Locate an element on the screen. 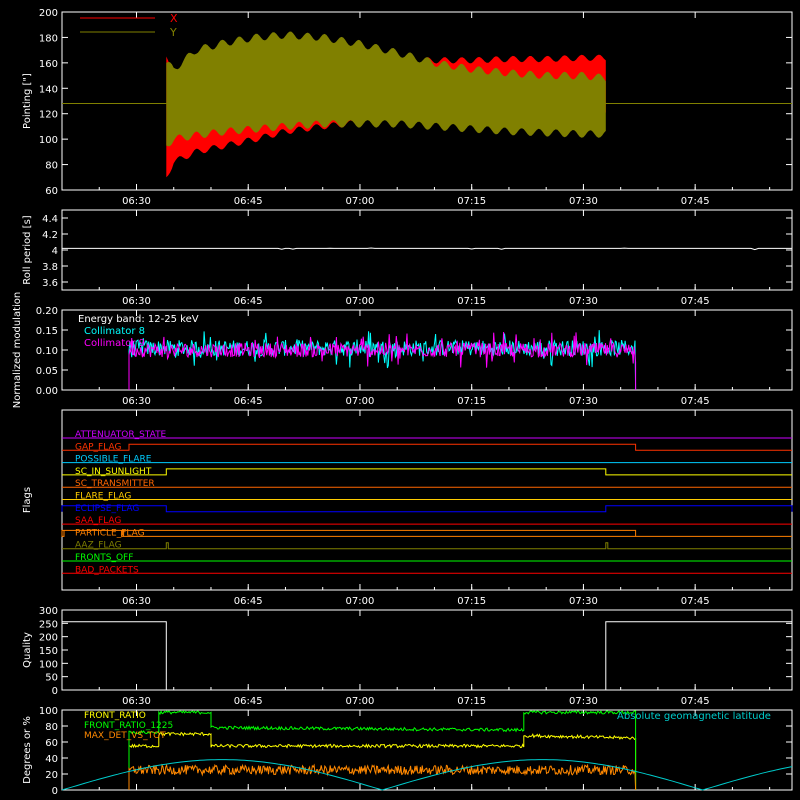 The width and height of the screenshot is (800, 800). flag-line-sc-in-sunlight is located at coordinates (427, 472).